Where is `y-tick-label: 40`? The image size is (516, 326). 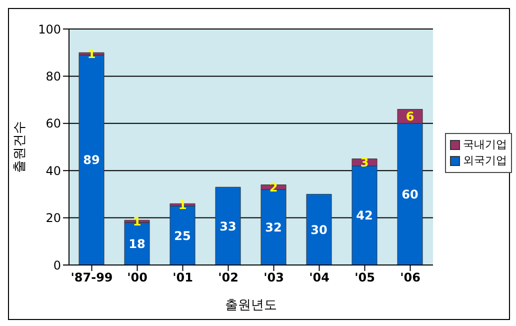 y-tick-label: 40 is located at coordinates (53, 171).